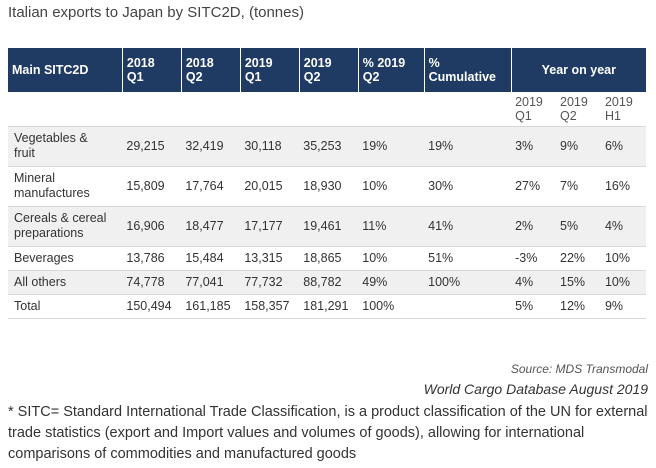 This screenshot has height=468, width=656. What do you see at coordinates (211, 185) in the screenshot?
I see `table-cell: 17,764` at bounding box center [211, 185].